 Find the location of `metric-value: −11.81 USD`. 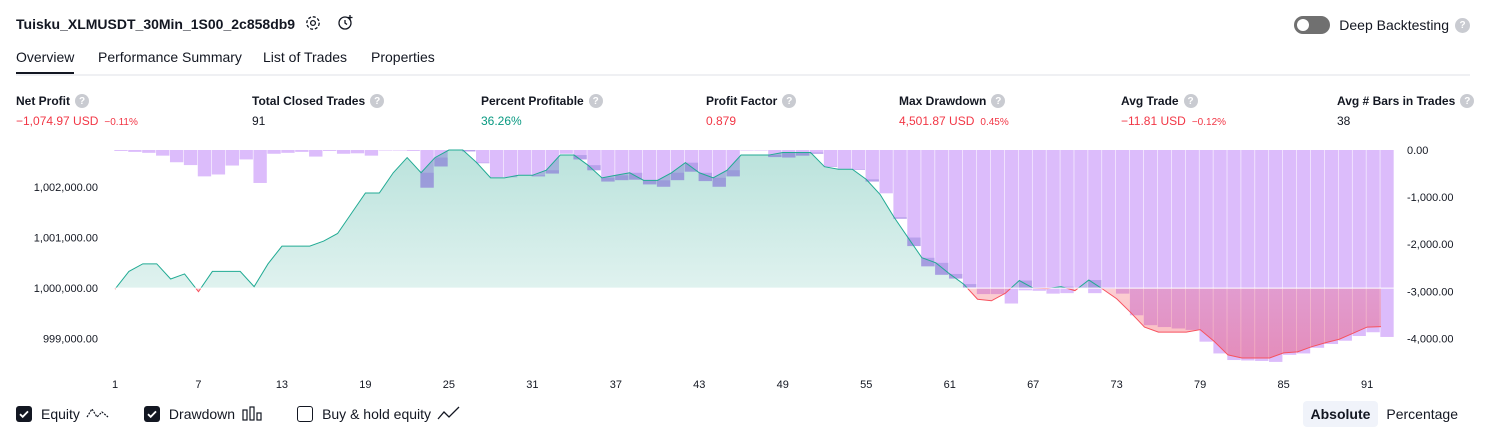

metric-value: −11.81 USD is located at coordinates (1153, 121).